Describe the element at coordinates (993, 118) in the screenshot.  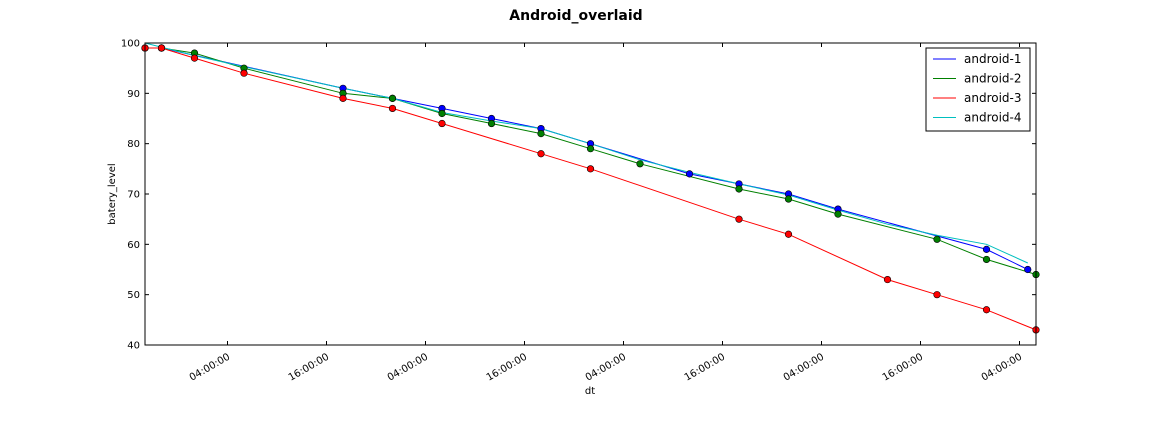
I see `legend-label: android-4` at that location.